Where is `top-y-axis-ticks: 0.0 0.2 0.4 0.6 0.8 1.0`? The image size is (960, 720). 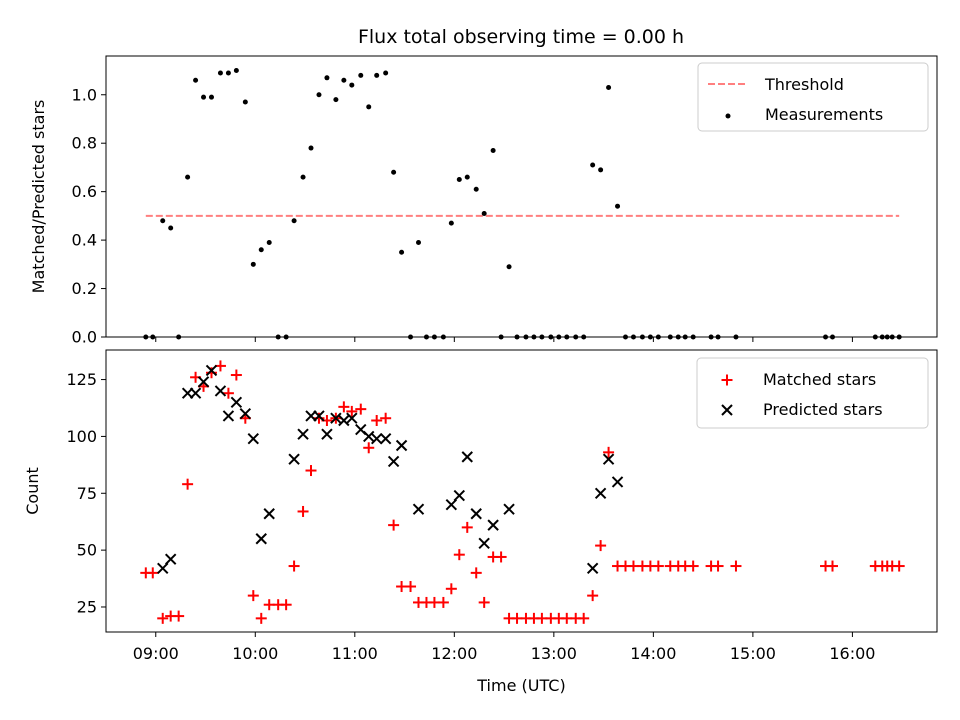 top-y-axis-ticks: 0.0 0.2 0.4 0.6 0.8 1.0 is located at coordinates (89, 216).